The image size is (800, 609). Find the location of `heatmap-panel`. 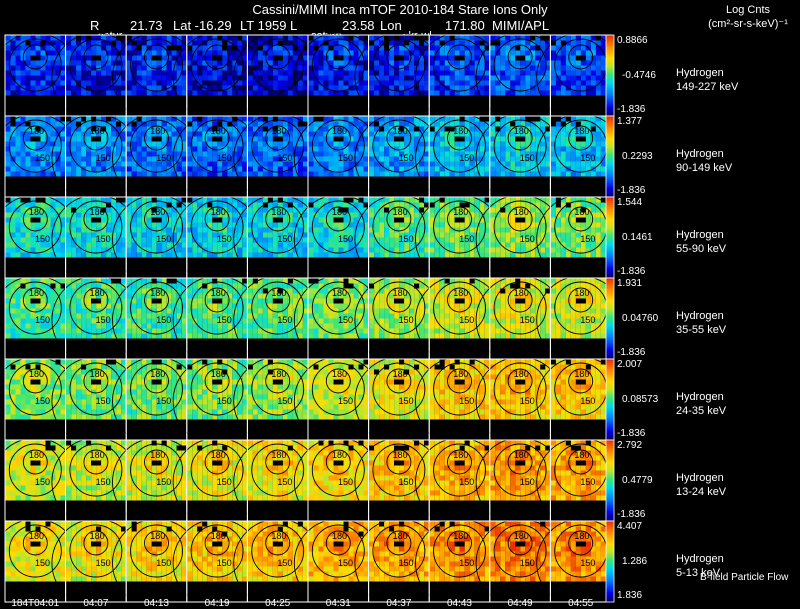

heatmap-panel is located at coordinates (459, 158).